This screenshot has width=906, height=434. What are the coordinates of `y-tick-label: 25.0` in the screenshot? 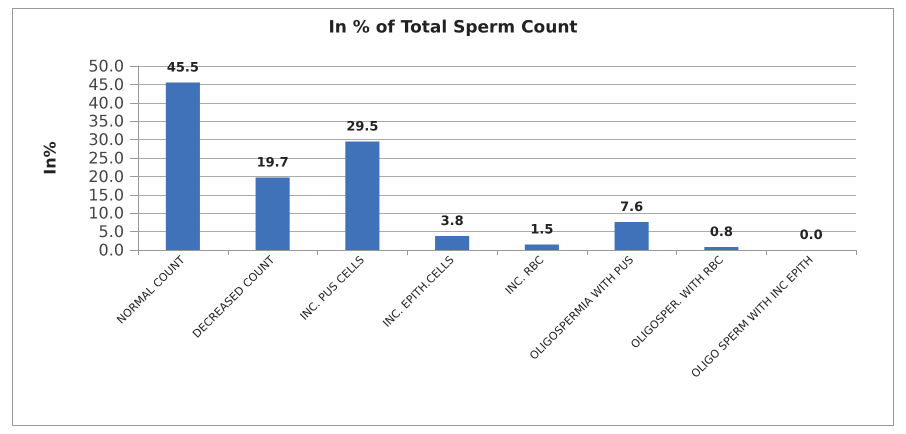 It's located at (106, 158).